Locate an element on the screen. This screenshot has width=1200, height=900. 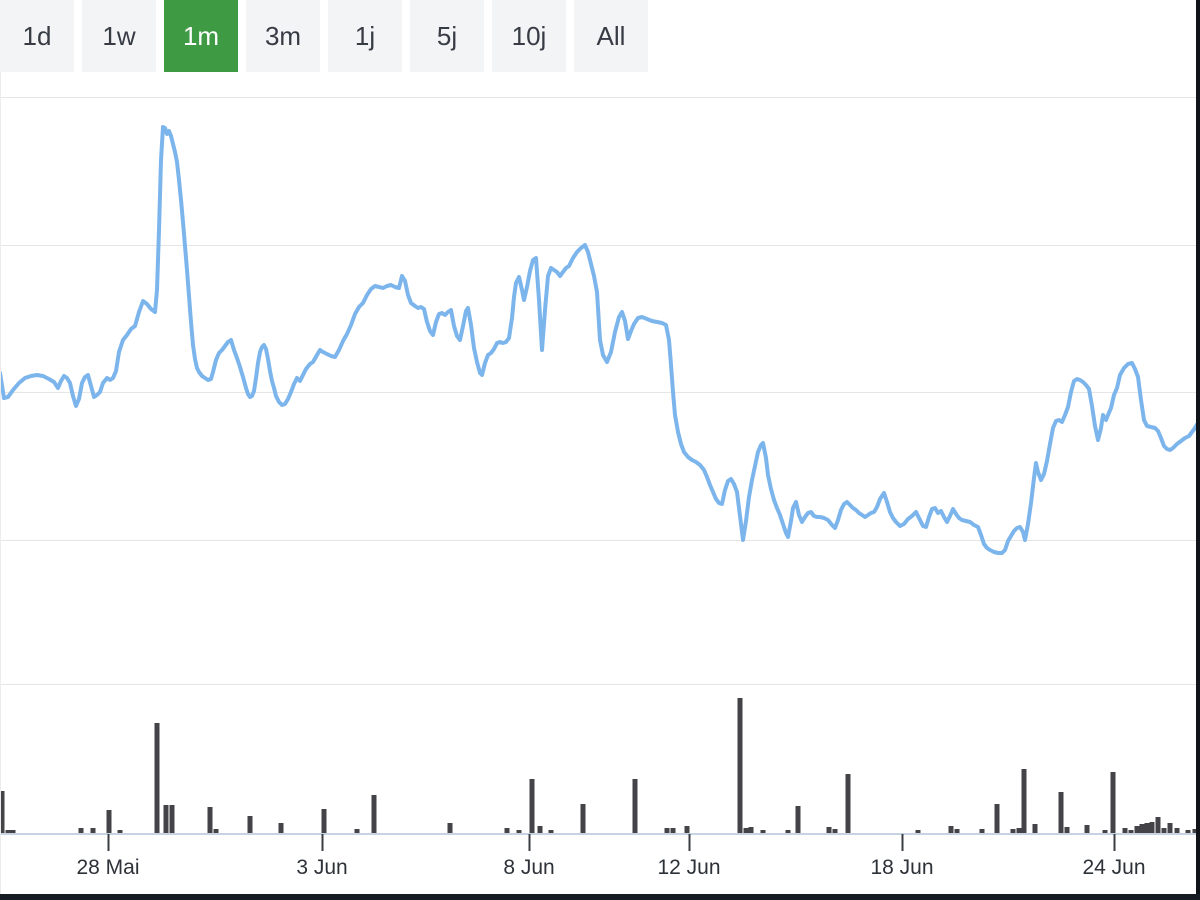
range-button-3m: 3m is located at coordinates (283, 36).